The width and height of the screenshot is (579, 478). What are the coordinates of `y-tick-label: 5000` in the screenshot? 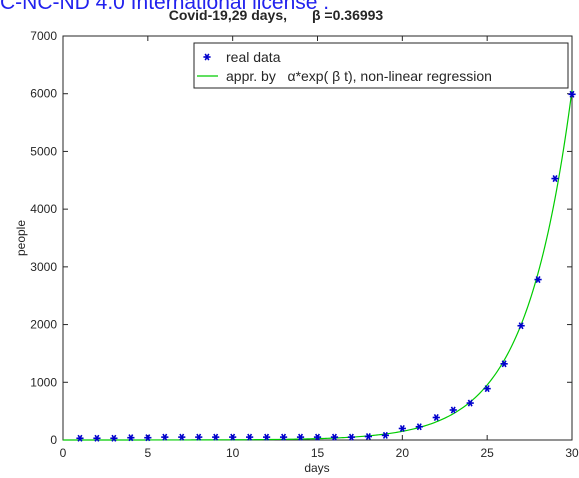 It's located at (43, 151).